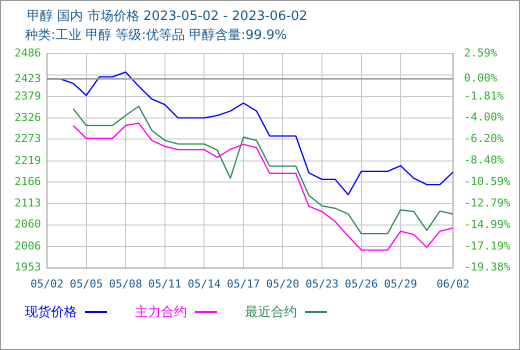 This screenshot has height=350, width=520. Describe the element at coordinates (453, 283) in the screenshot. I see `x-tick-label: 06/02` at that location.